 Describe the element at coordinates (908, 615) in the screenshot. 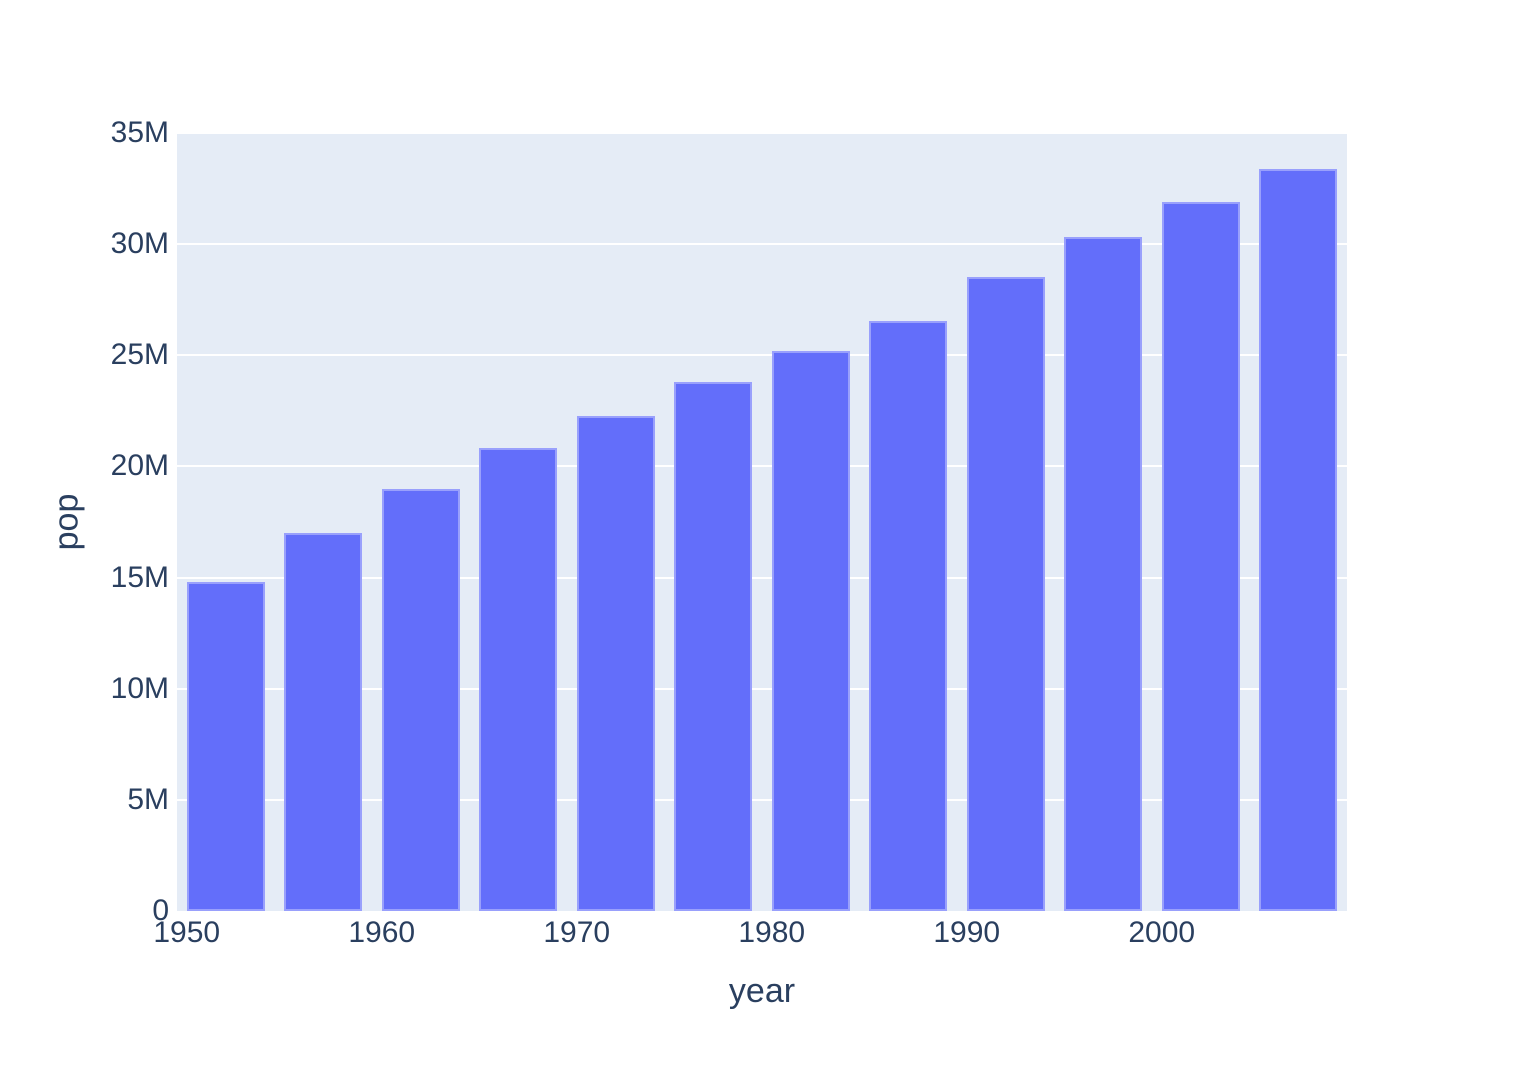

I see `bar-1987` at that location.